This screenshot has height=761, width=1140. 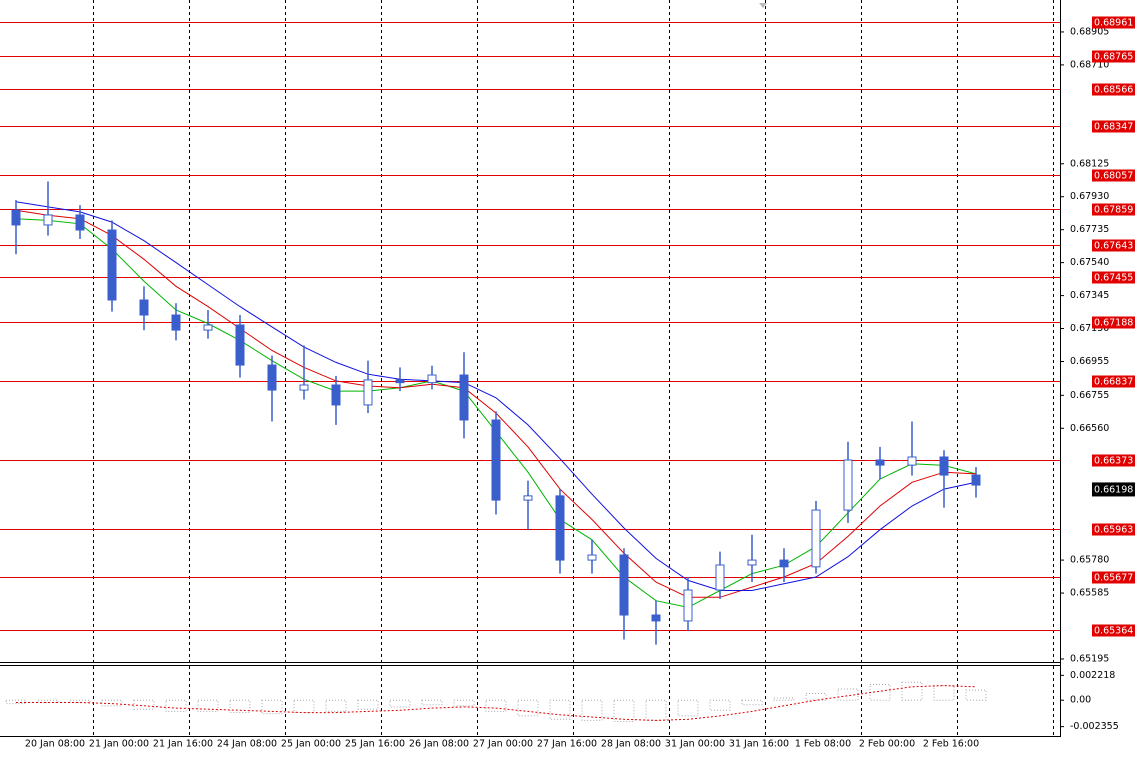 I want to click on level-label: 0.67859, so click(x=1113, y=210).